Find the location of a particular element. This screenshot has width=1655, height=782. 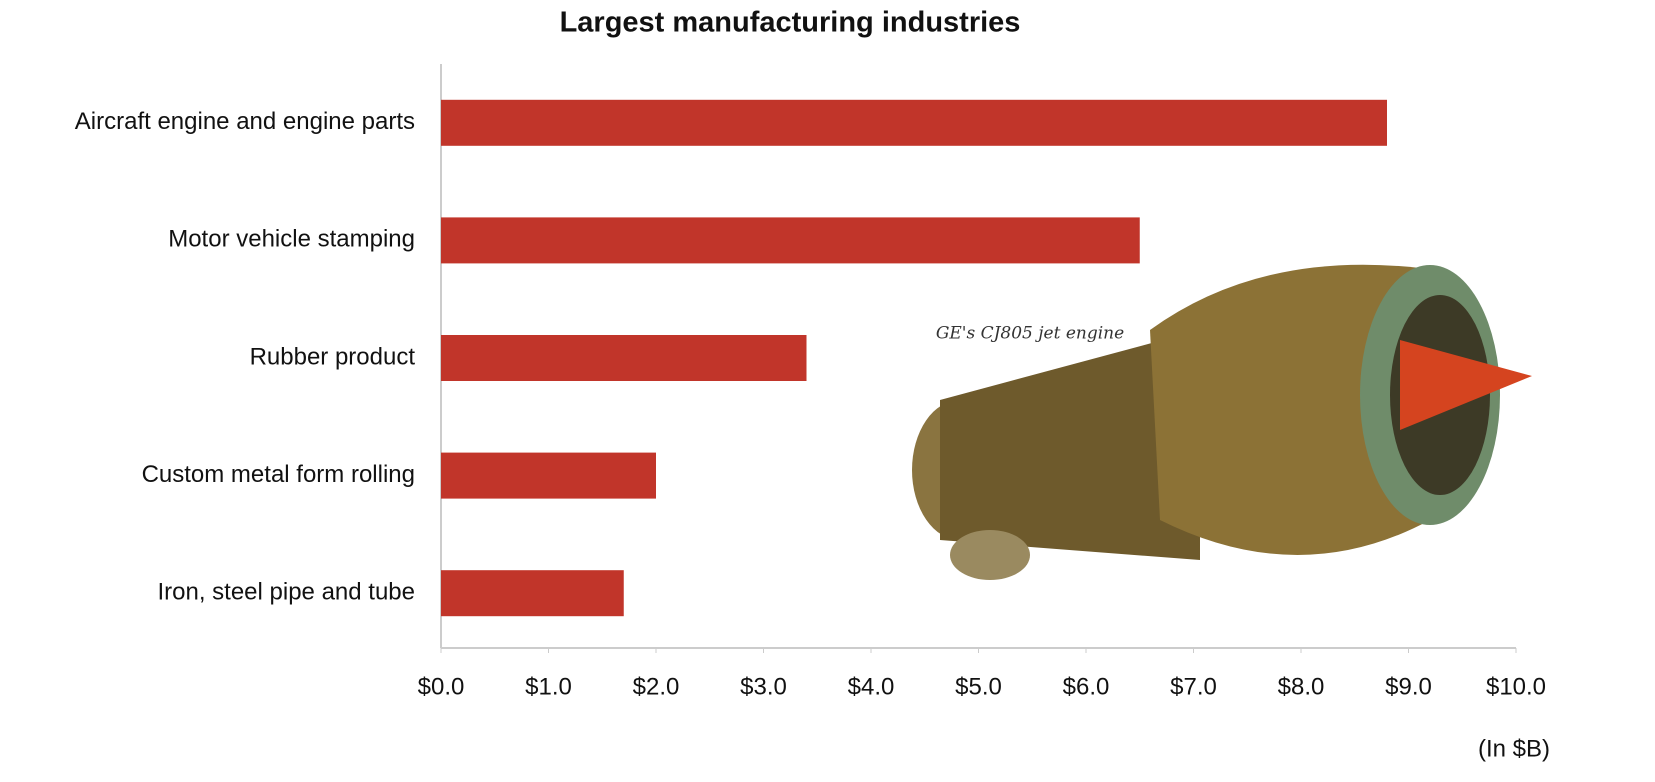

engine-cone is located at coordinates (1466, 385).